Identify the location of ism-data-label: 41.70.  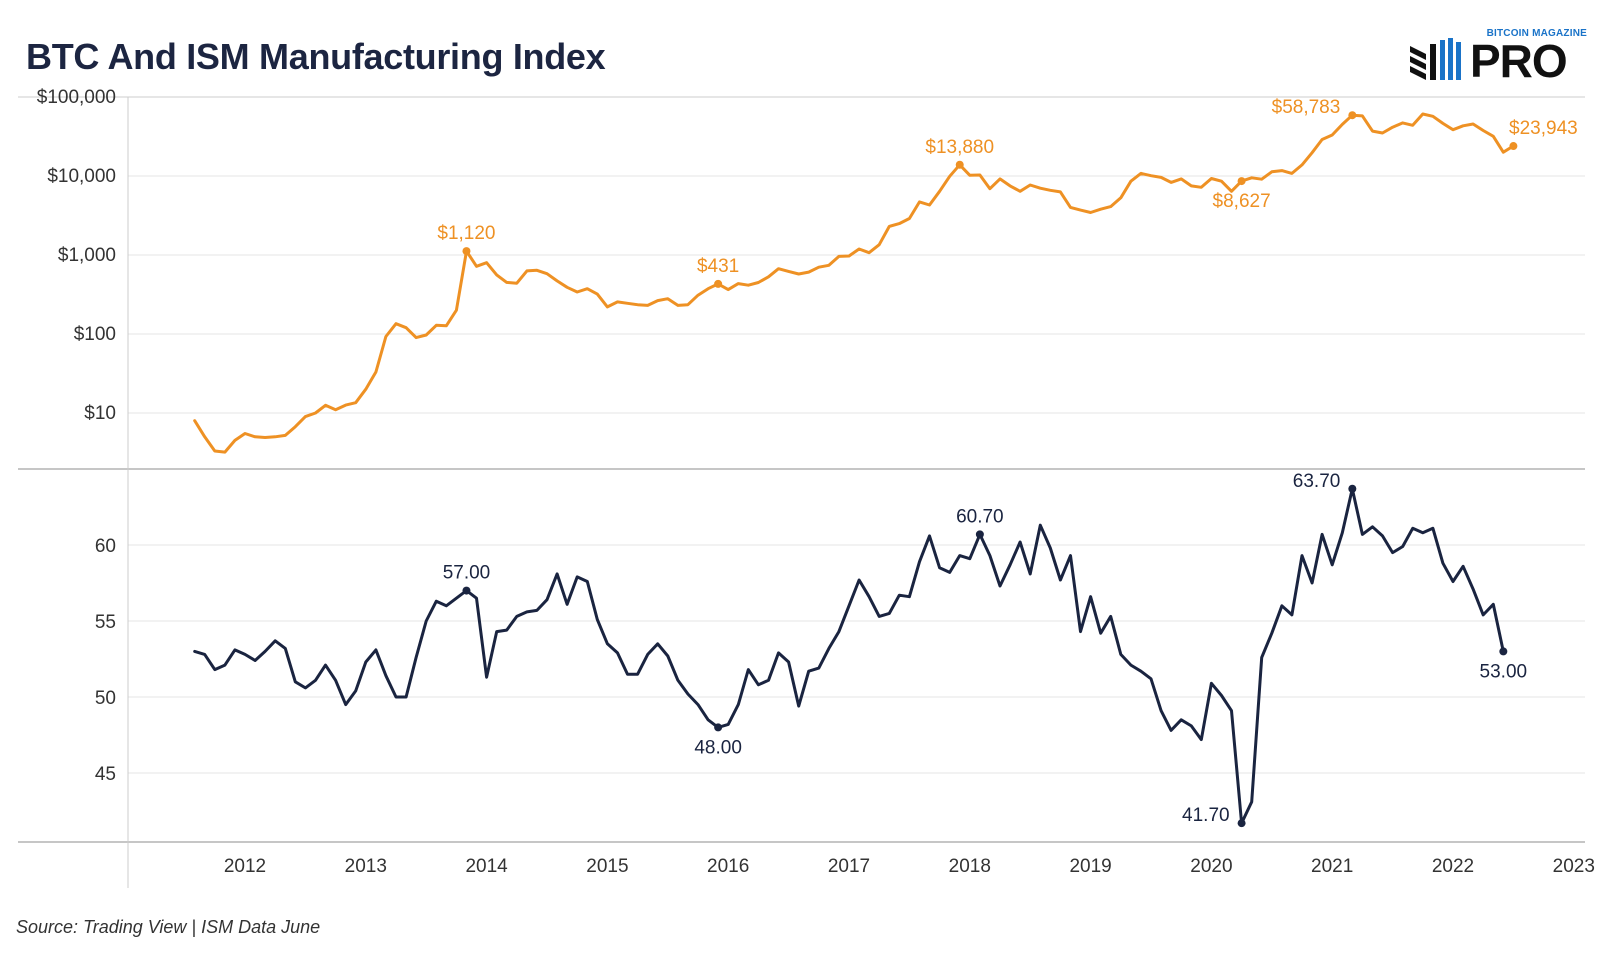
(1206, 815).